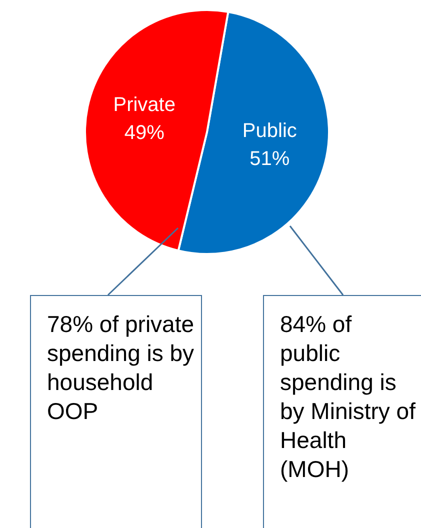 This screenshot has height=528, width=421. I want to click on slice-label: Public, so click(269, 131).